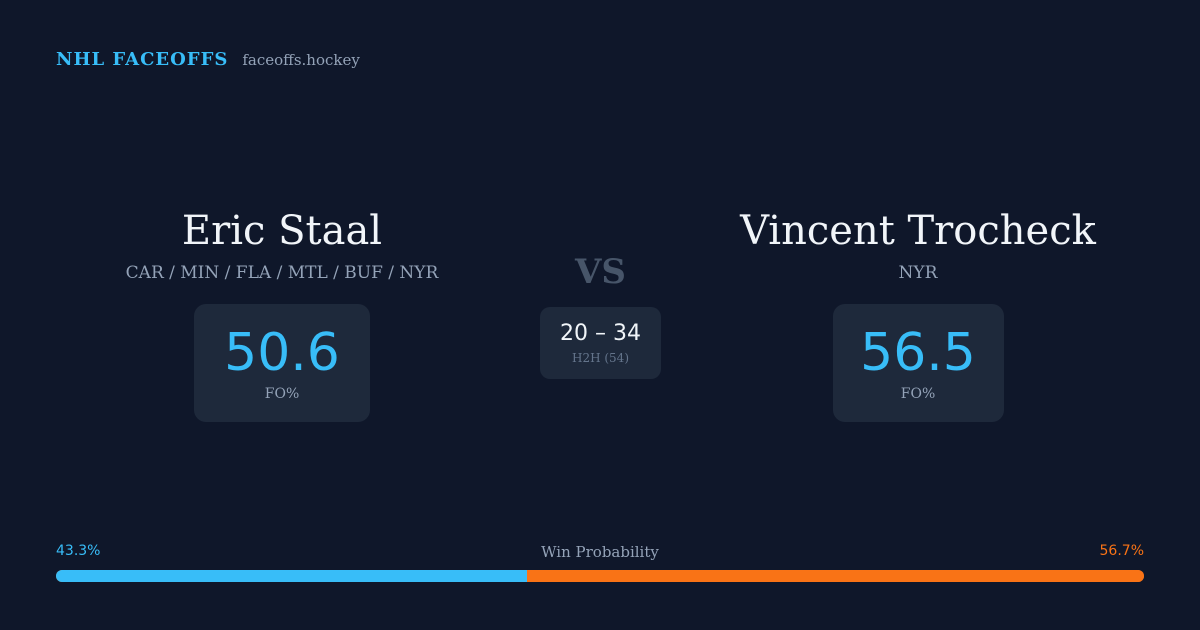 This screenshot has height=630, width=1200. Describe the element at coordinates (282, 231) in the screenshot. I see `player-left-name: Eric Staal` at that location.